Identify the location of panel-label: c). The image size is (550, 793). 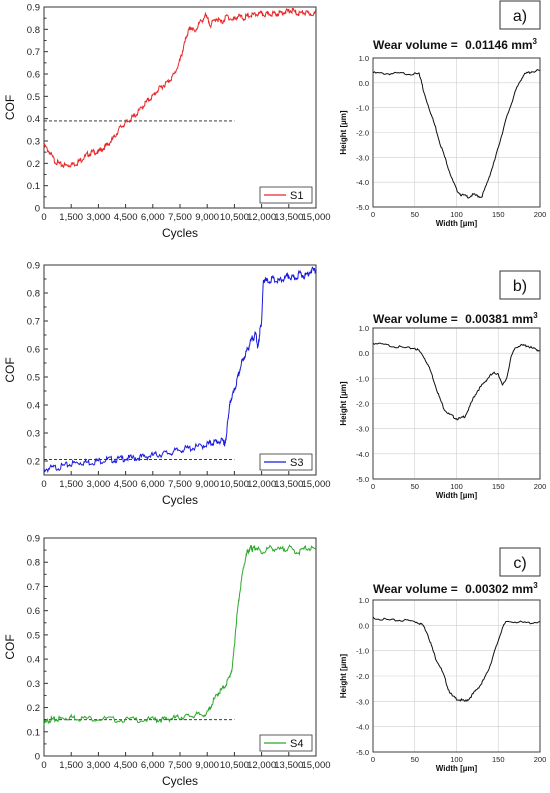
(520, 562).